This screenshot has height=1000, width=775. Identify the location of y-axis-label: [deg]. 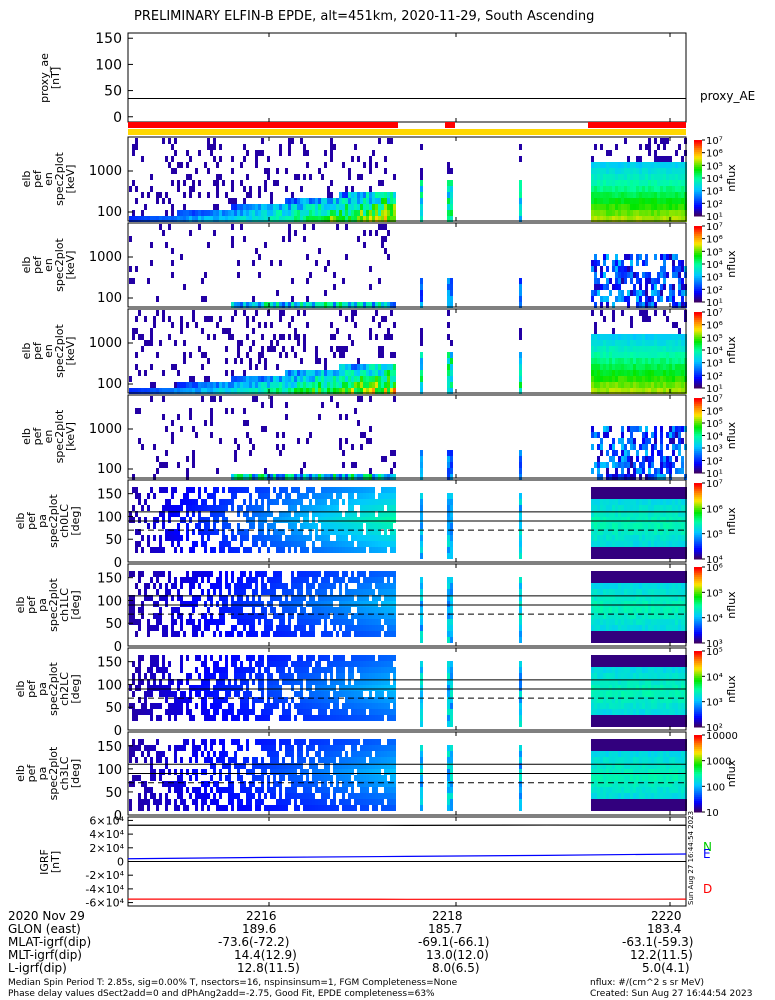
(75, 604).